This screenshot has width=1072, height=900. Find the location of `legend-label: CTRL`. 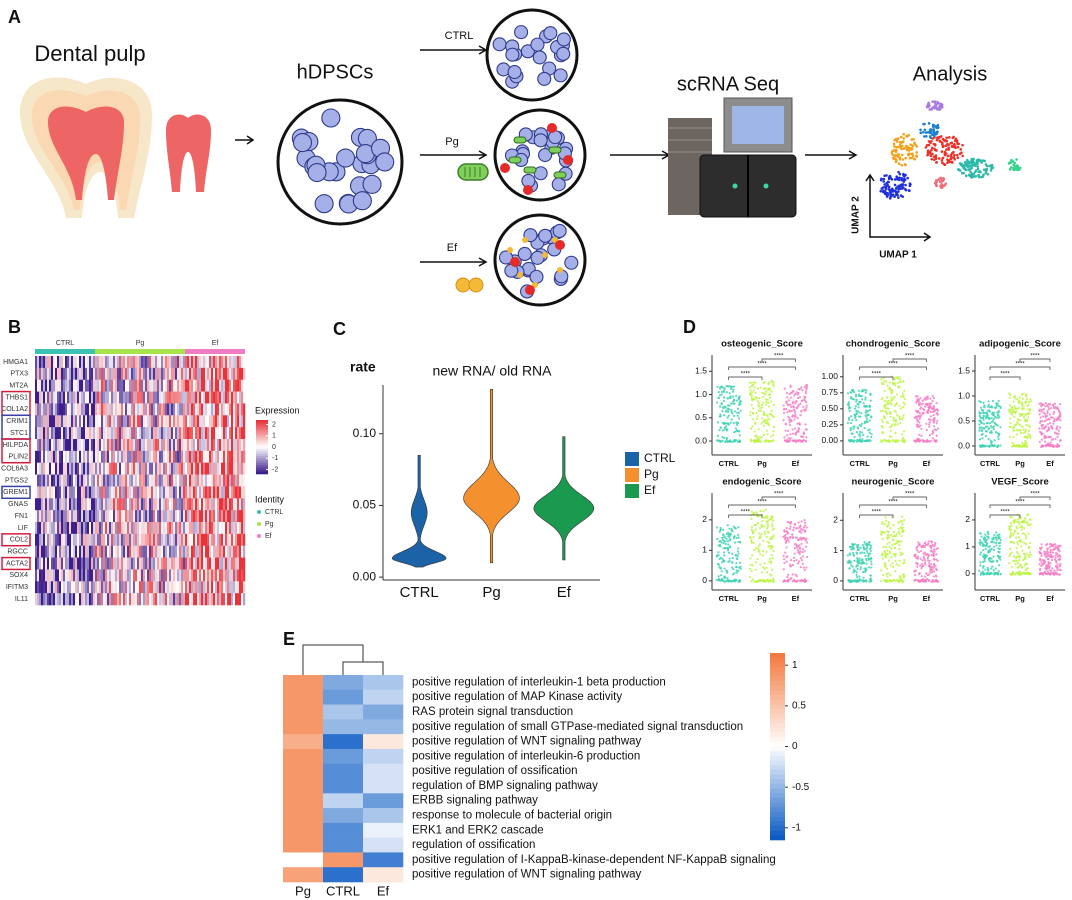

legend-label: CTRL is located at coordinates (660, 458).